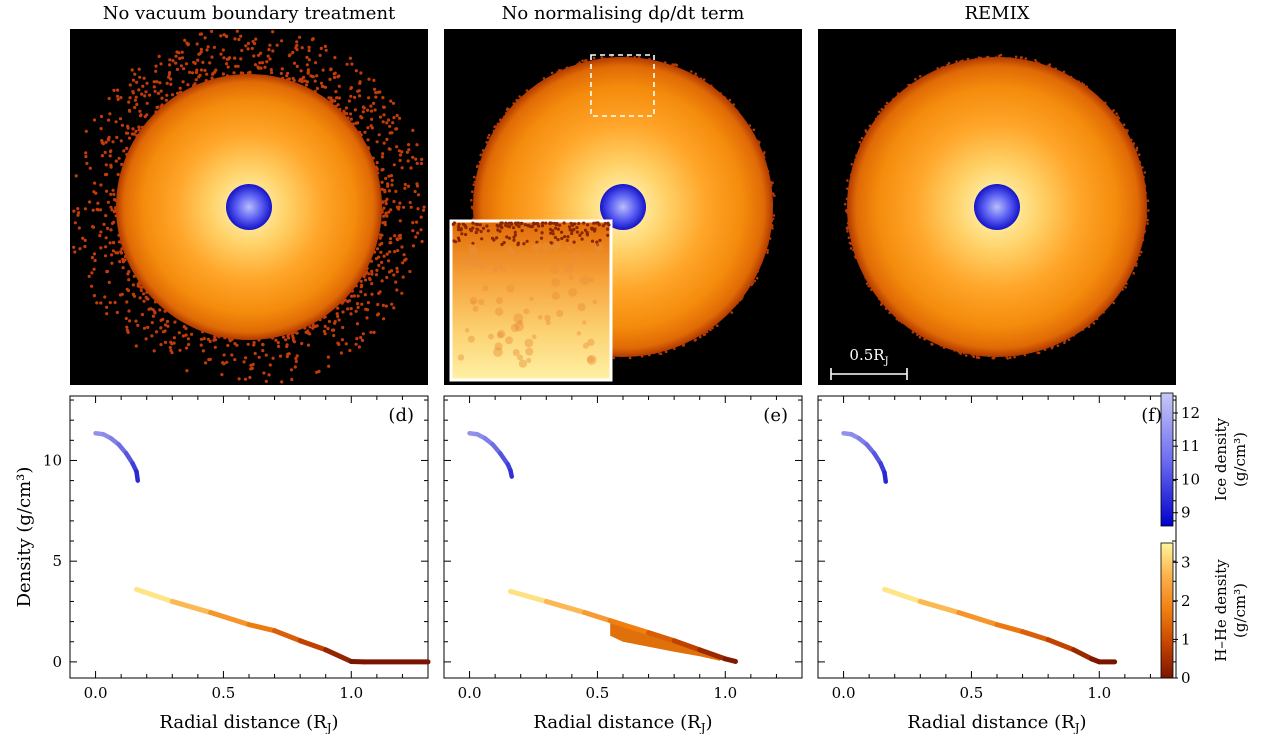  Describe the element at coordinates (775, 52) in the screenshot. I see `image-panel-label: (b)` at that location.